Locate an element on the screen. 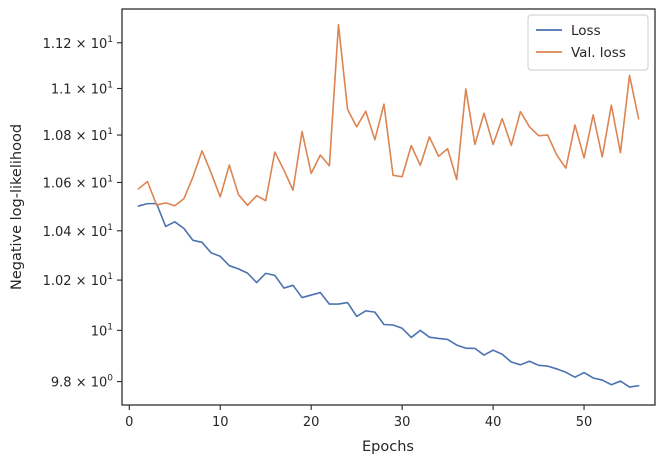  x-tick-label: 0 is located at coordinates (129, 422).